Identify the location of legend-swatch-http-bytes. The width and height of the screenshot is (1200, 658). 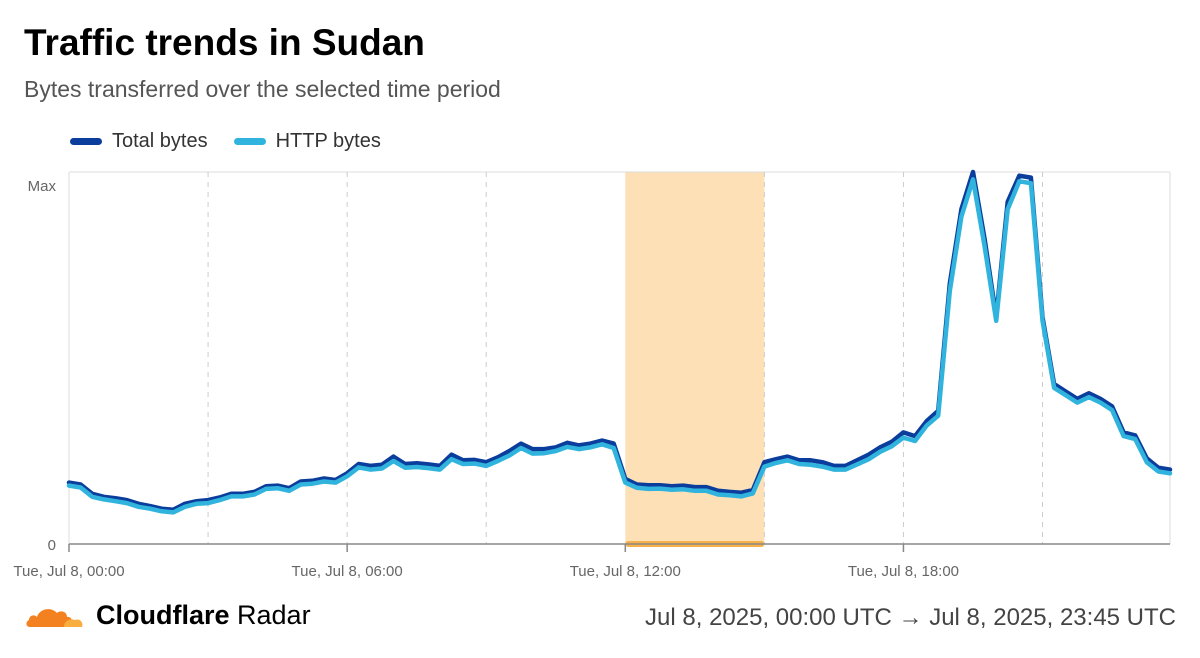
(249, 141).